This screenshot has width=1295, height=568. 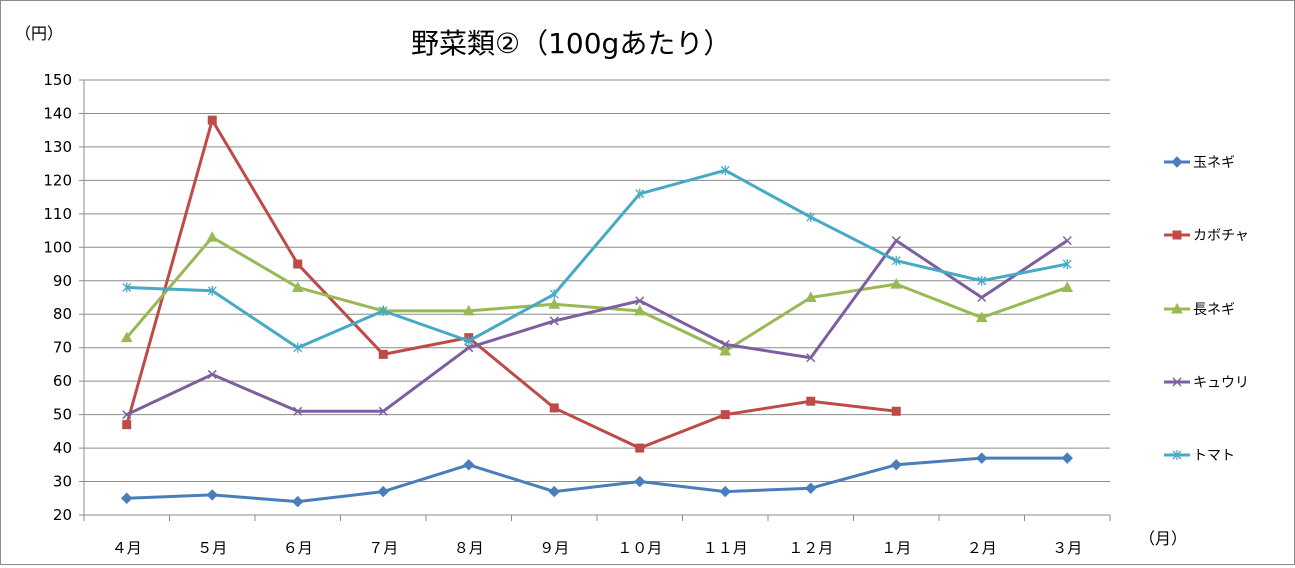 What do you see at coordinates (383, 548) in the screenshot?
I see `x-tick-label: ７月` at bounding box center [383, 548].